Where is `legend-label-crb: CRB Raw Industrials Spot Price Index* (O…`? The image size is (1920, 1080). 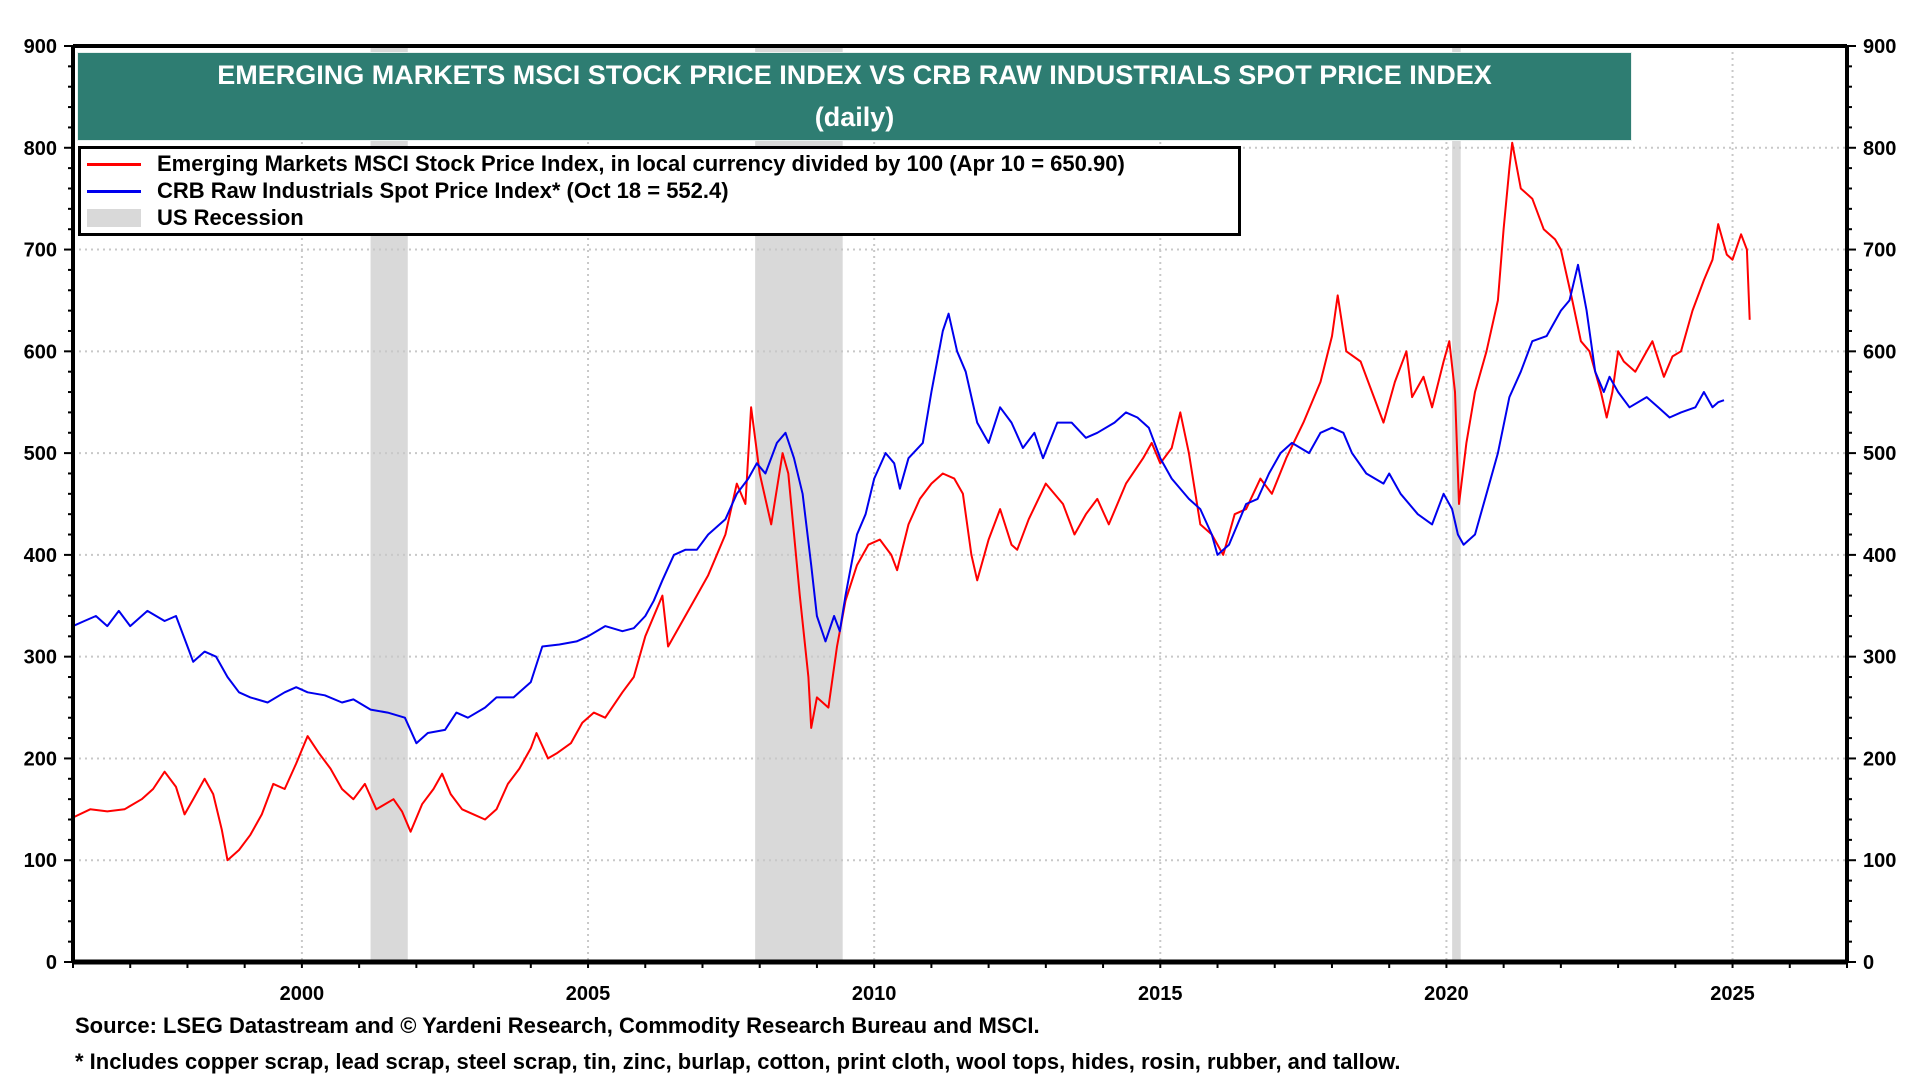 legend-label-crb: CRB Raw Industrials Spot Price Index* (O… is located at coordinates (443, 190).